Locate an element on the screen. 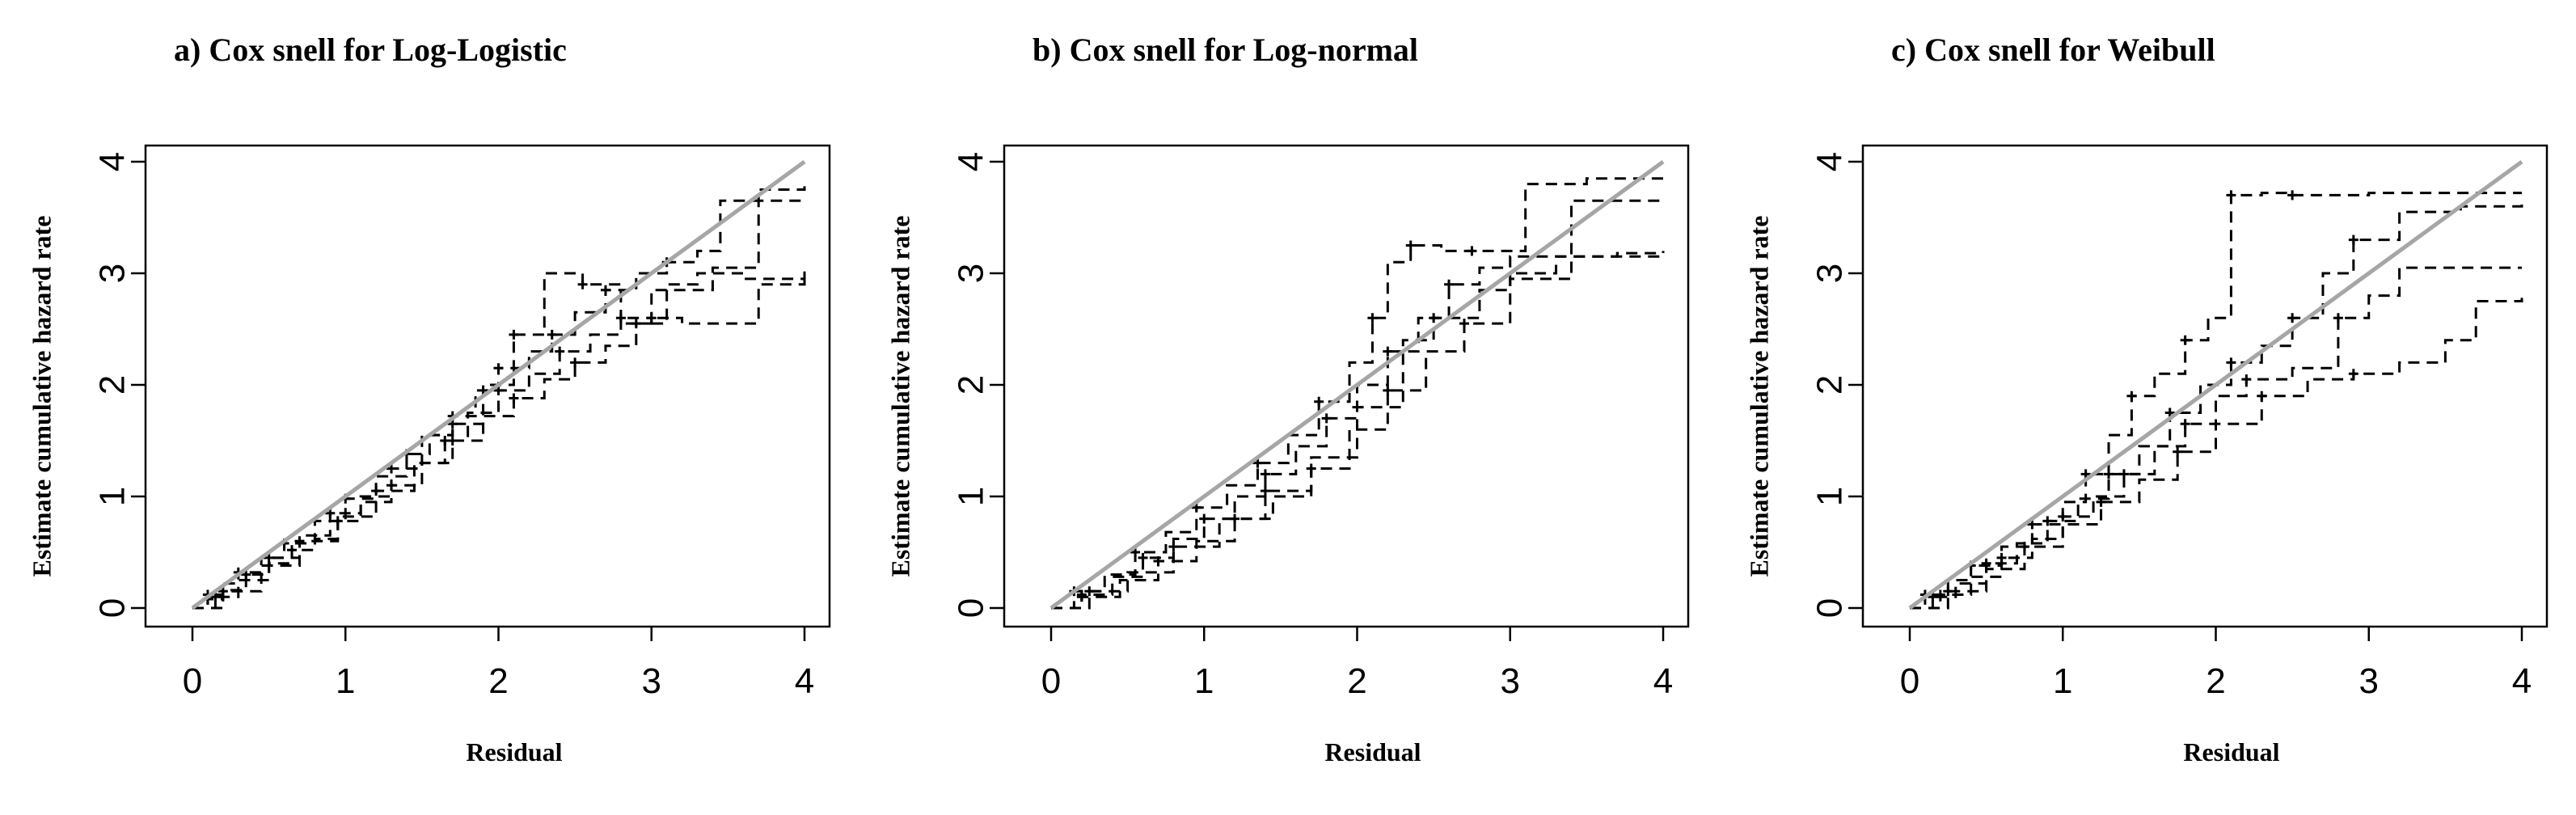 The image size is (2576, 815). chart-title: b) Cox snell for Log-normal is located at coordinates (1226, 50).